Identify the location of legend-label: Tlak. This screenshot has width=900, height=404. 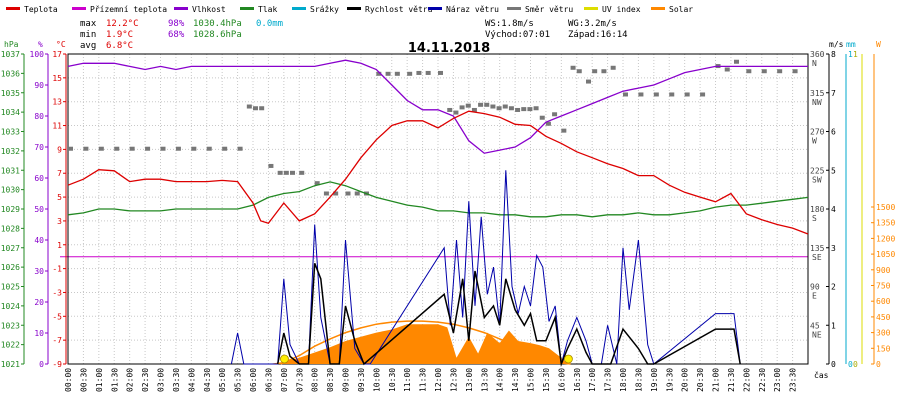
(267, 9).